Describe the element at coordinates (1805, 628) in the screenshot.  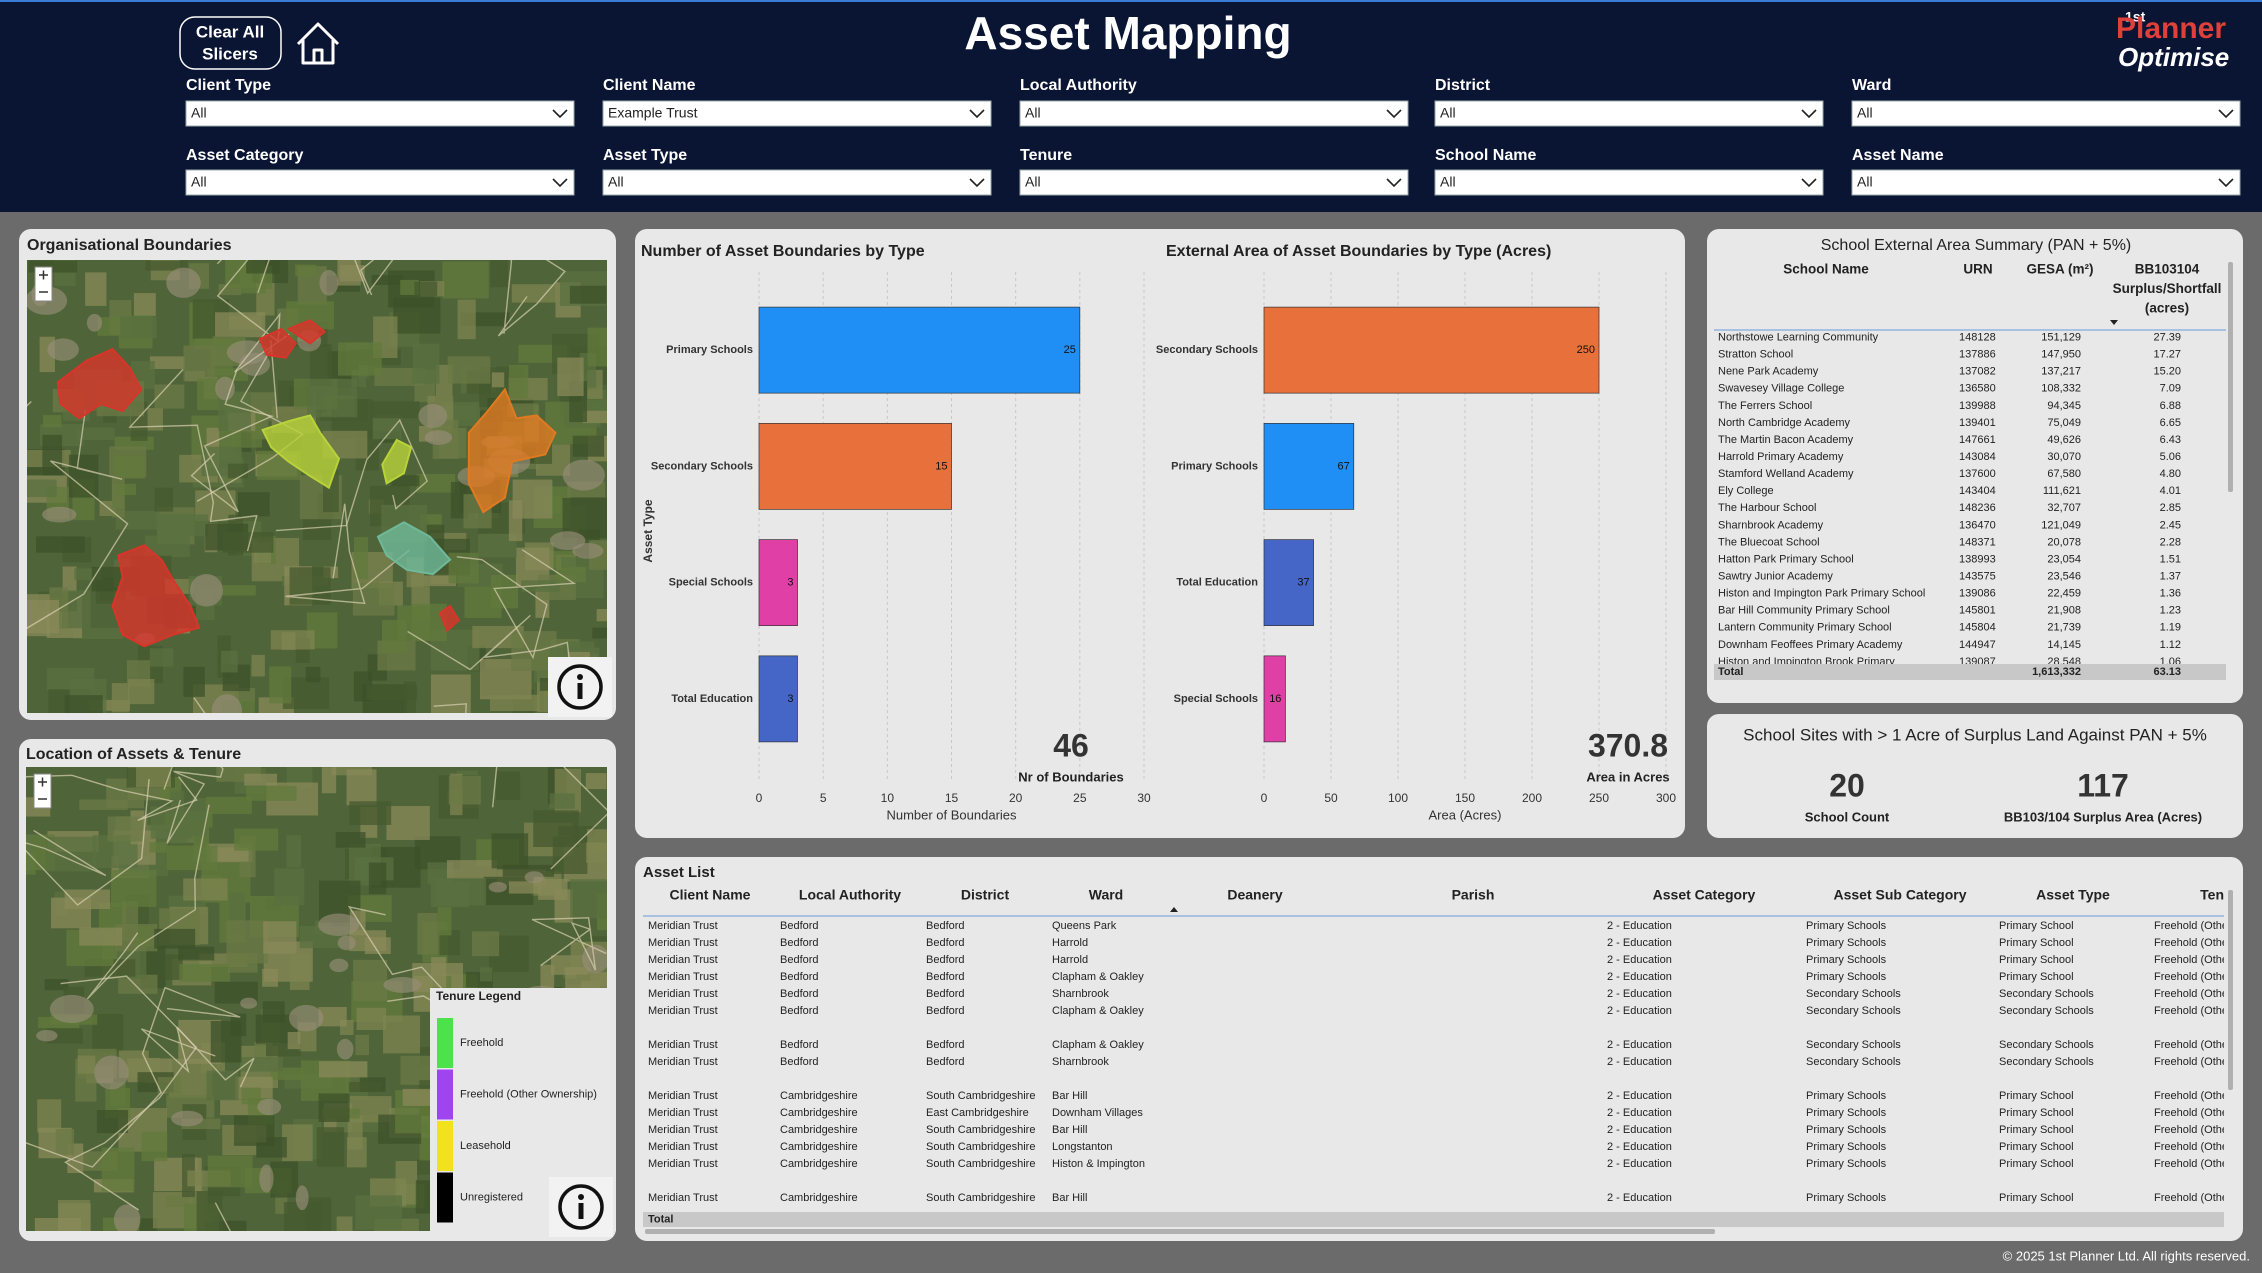
I see `table-cell: Lantern Community Primary School` at that location.